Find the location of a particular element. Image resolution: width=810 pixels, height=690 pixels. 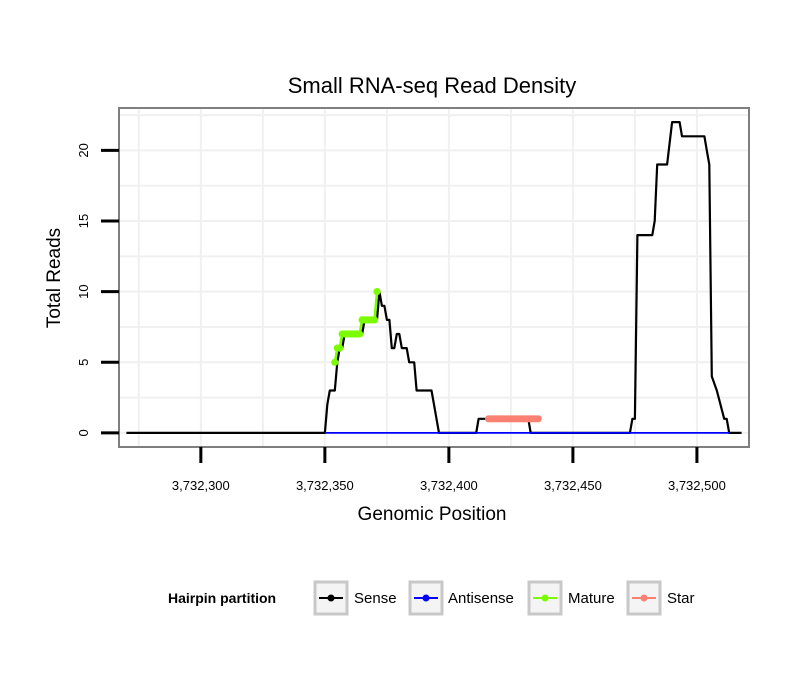

y-tick-label: 10 is located at coordinates (83, 291).